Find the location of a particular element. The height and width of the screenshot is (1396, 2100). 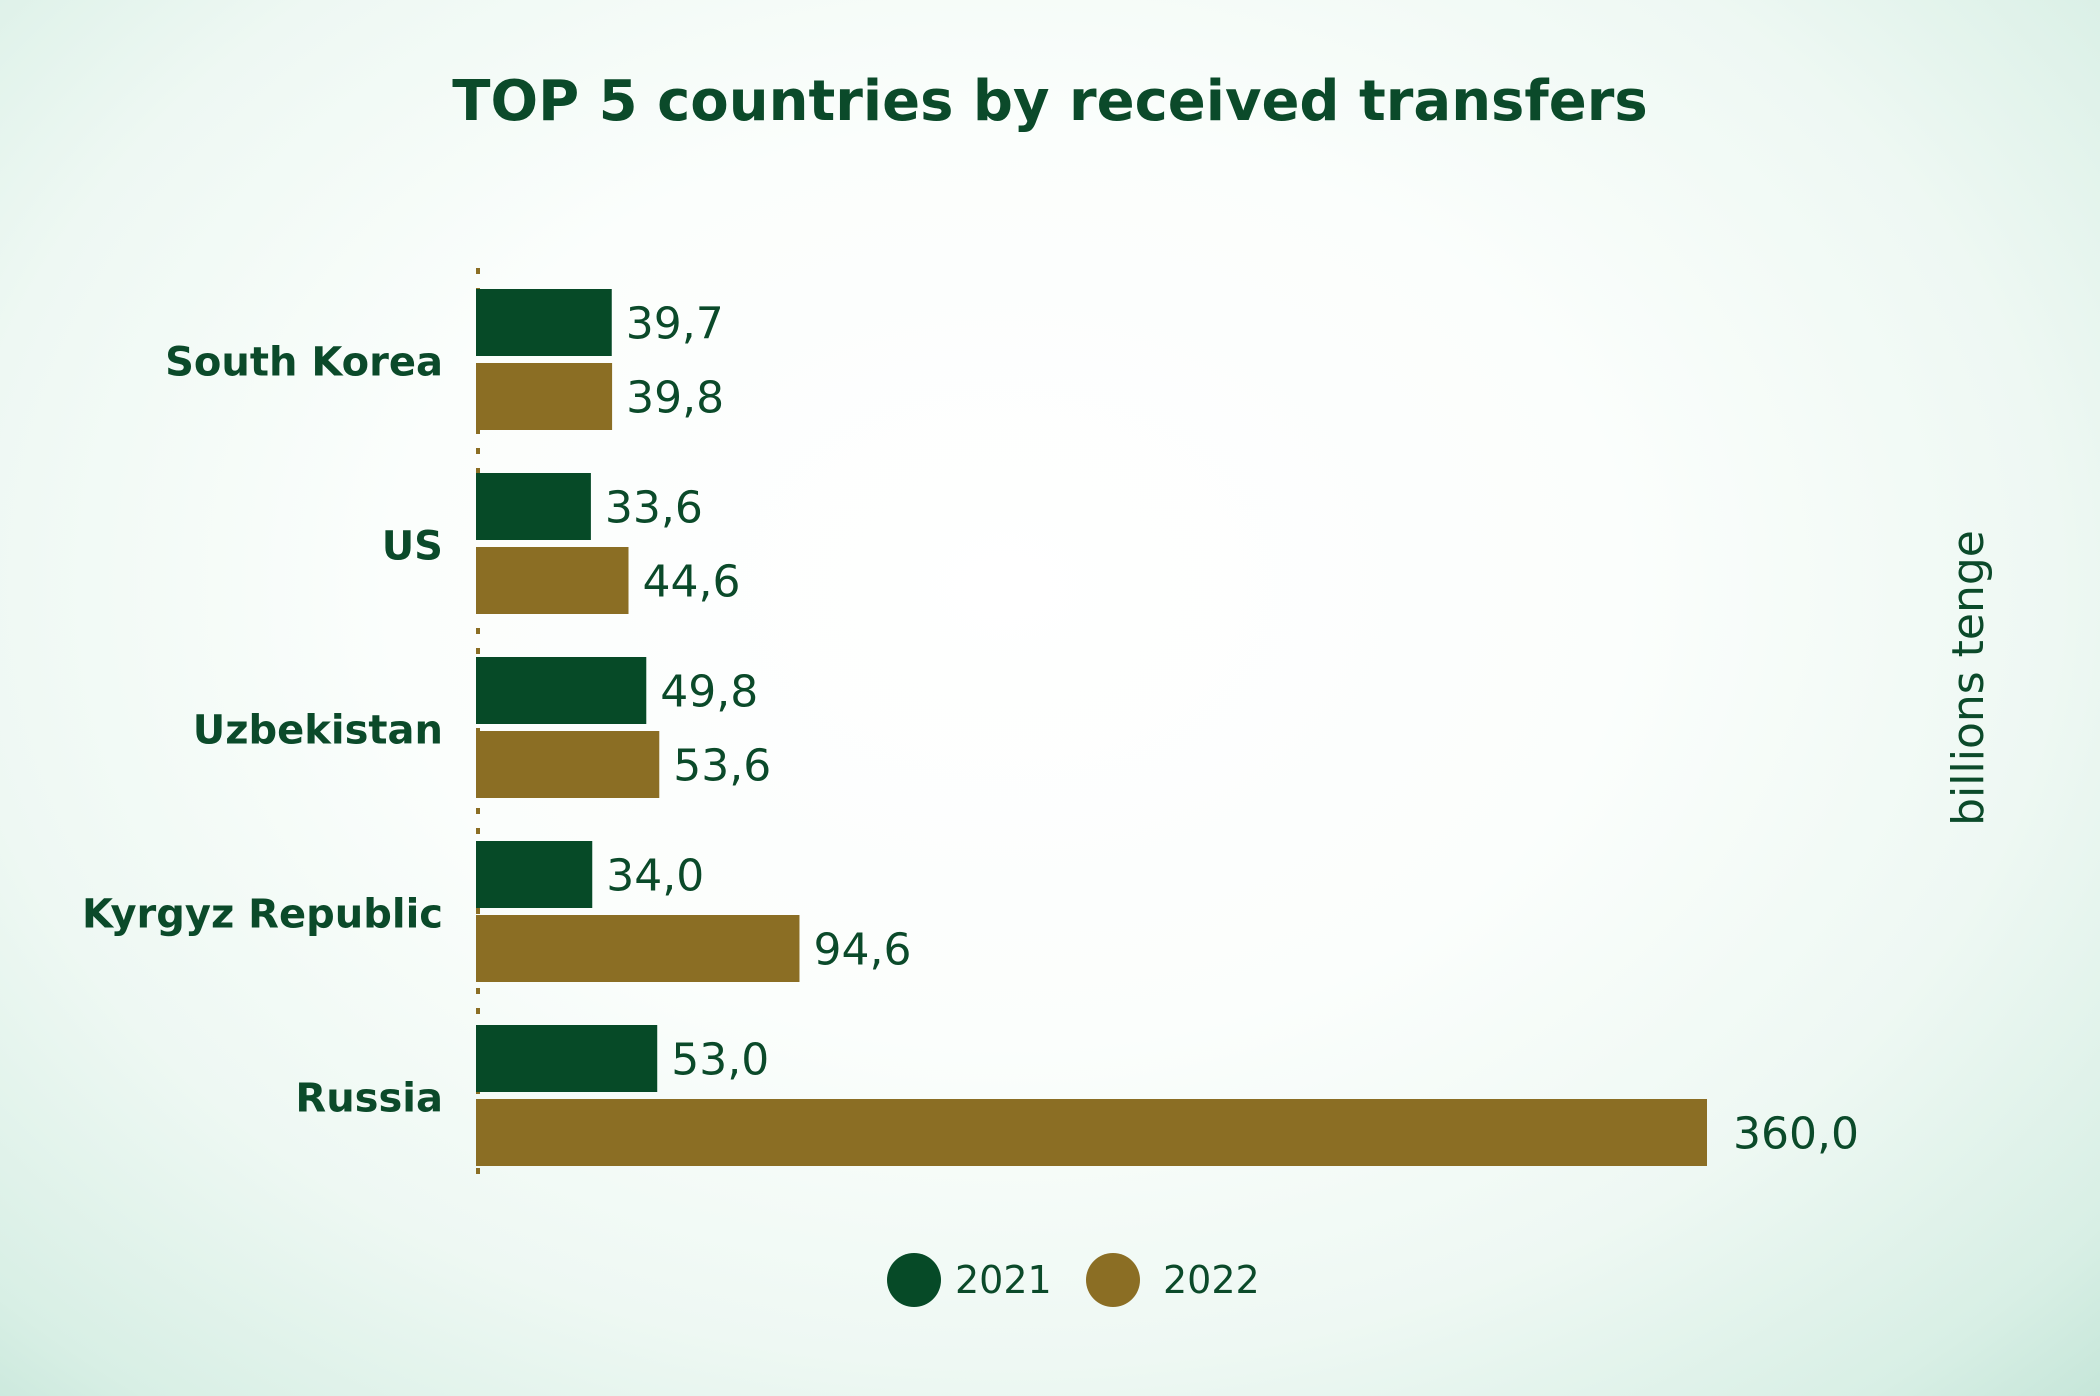

category-label-russia: Russia is located at coordinates (369, 1099).